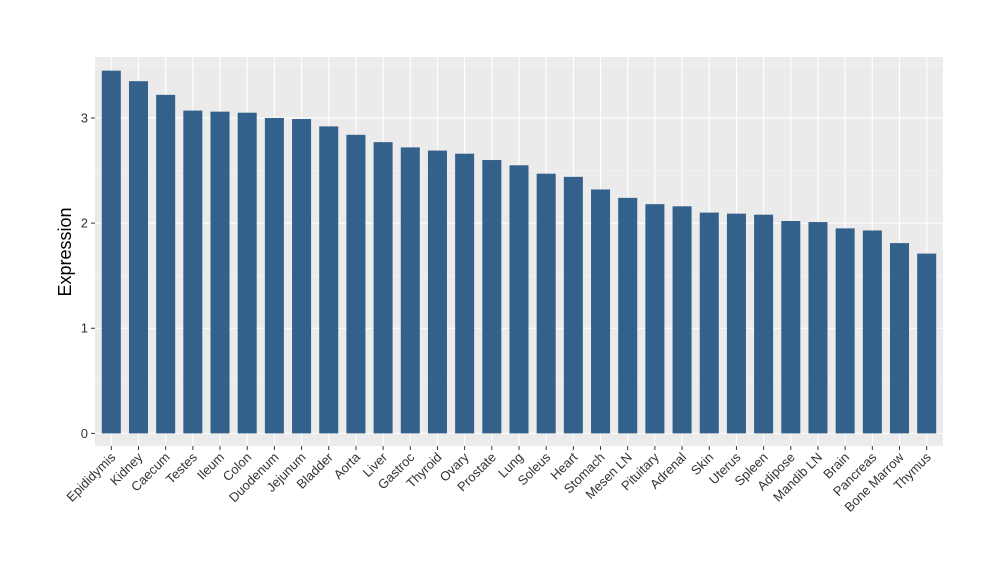 The width and height of the screenshot is (1000, 580). Describe the element at coordinates (84, 433) in the screenshot. I see `y-tick-label: 0` at that location.